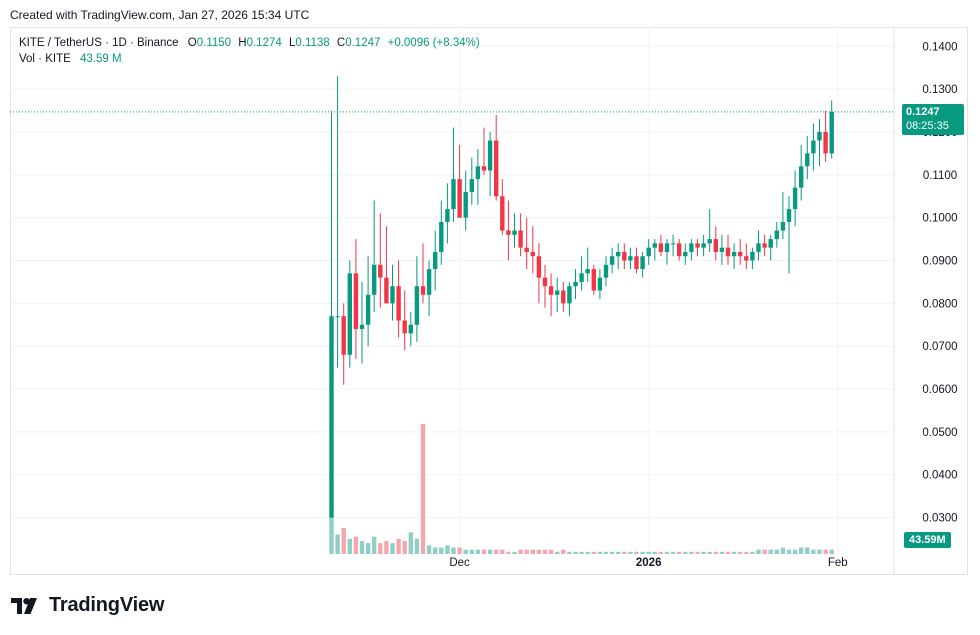 This screenshot has height=635, width=980. Describe the element at coordinates (838, 563) in the screenshot. I see `time-tick-label: Feb` at that location.